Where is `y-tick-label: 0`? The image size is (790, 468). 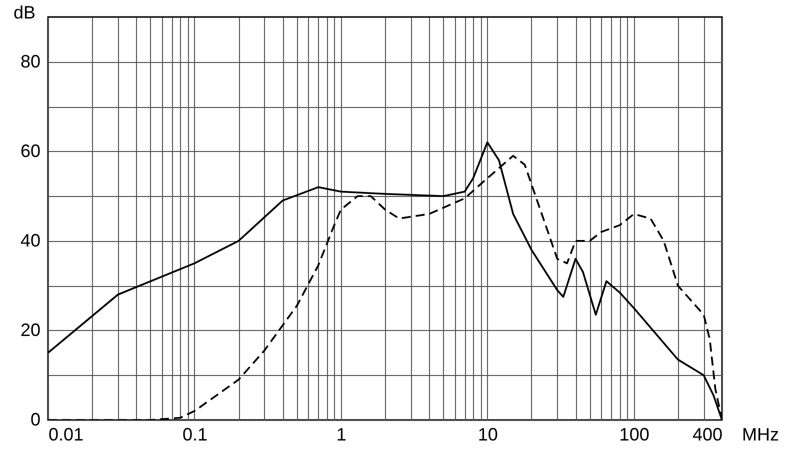
y-tick-label: 0 is located at coordinates (35, 420).